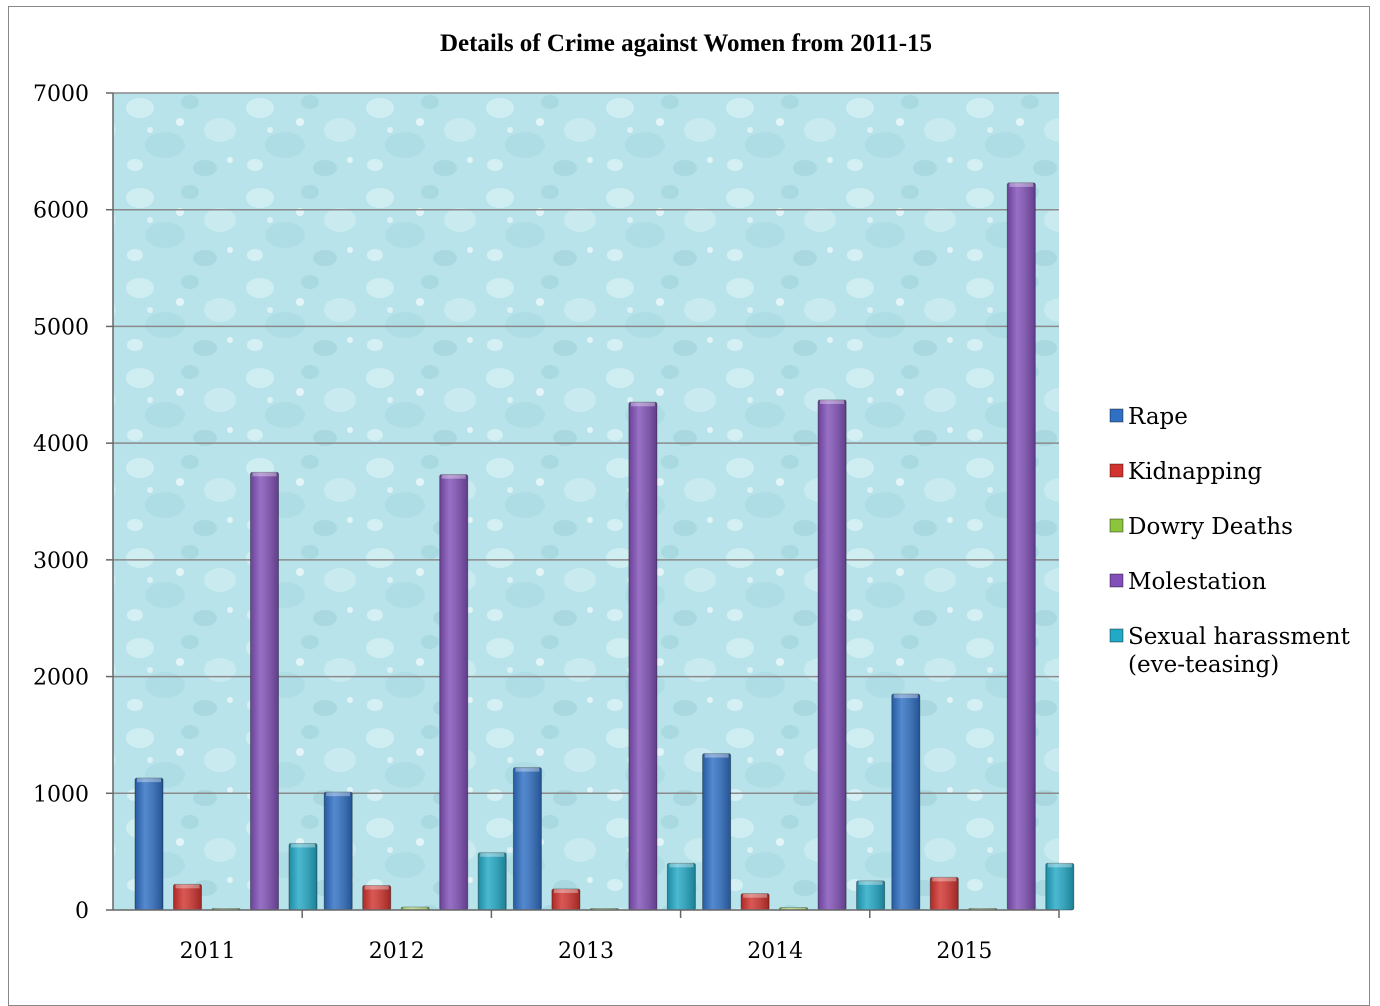 Image resolution: width=1380 pixels, height=1006 pixels. What do you see at coordinates (61, 444) in the screenshot?
I see `y-tick-label: 4000` at bounding box center [61, 444].